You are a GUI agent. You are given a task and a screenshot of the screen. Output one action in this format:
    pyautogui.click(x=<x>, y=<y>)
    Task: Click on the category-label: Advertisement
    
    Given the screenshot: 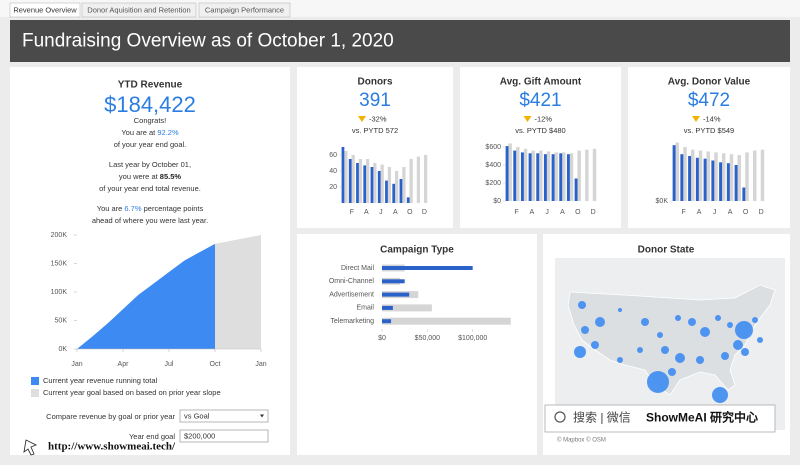 What is the action you would take?
    pyautogui.click(x=351, y=294)
    